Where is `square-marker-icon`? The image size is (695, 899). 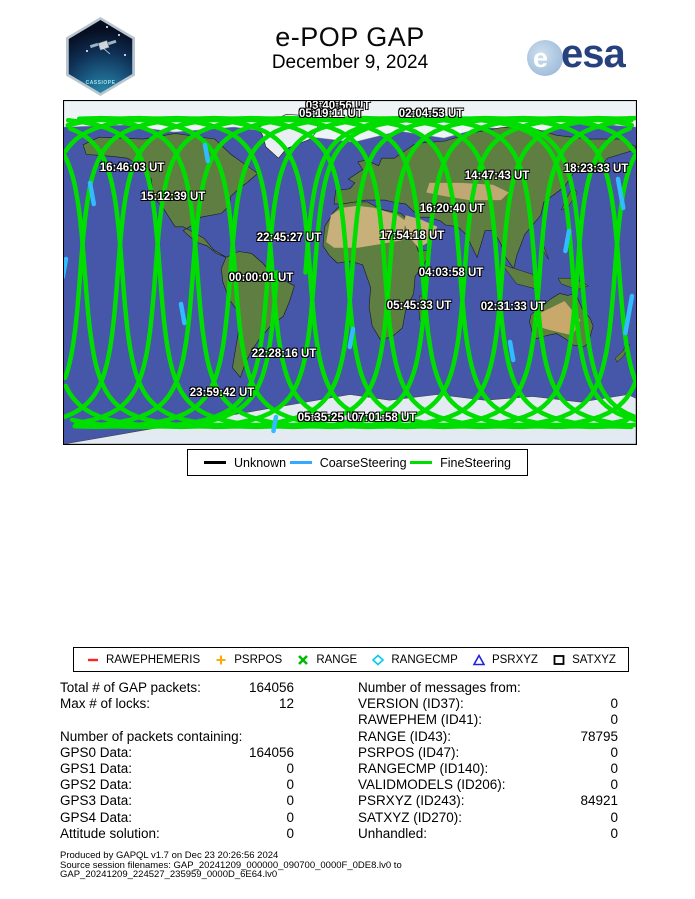 square-marker-icon is located at coordinates (559, 659).